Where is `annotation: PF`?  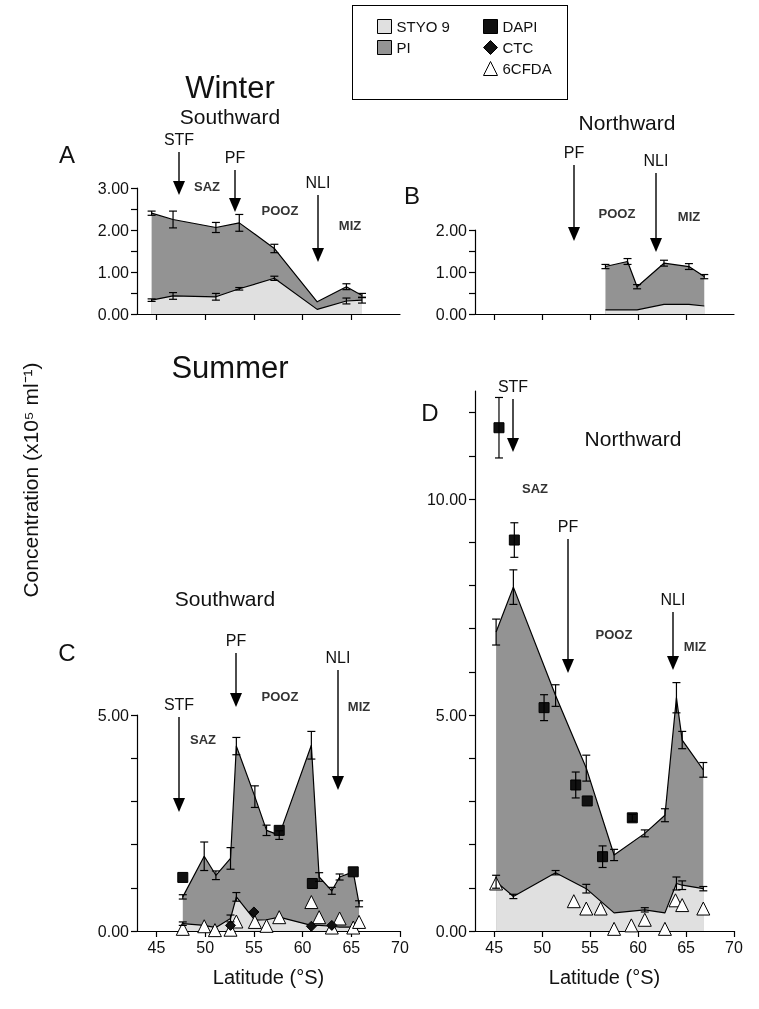 annotation: PF is located at coordinates (568, 526).